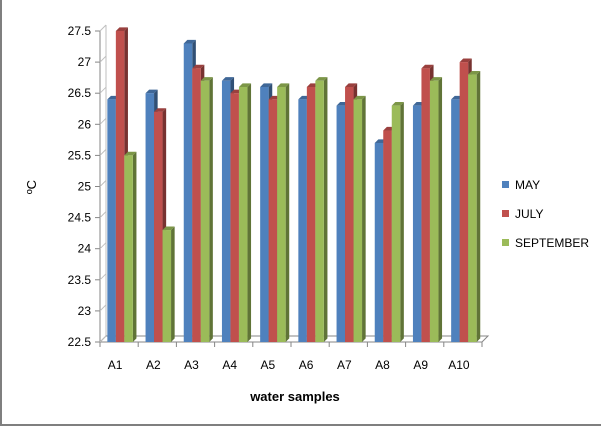  What do you see at coordinates (552, 243) in the screenshot?
I see `legend-label: SEPTEMBER` at bounding box center [552, 243].